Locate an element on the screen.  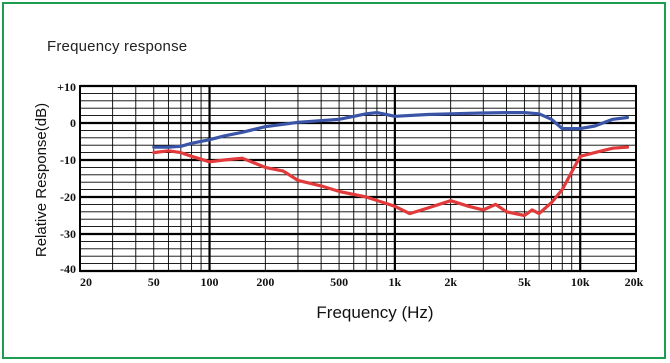
y-tick-label: +10 is located at coordinates (66, 87).